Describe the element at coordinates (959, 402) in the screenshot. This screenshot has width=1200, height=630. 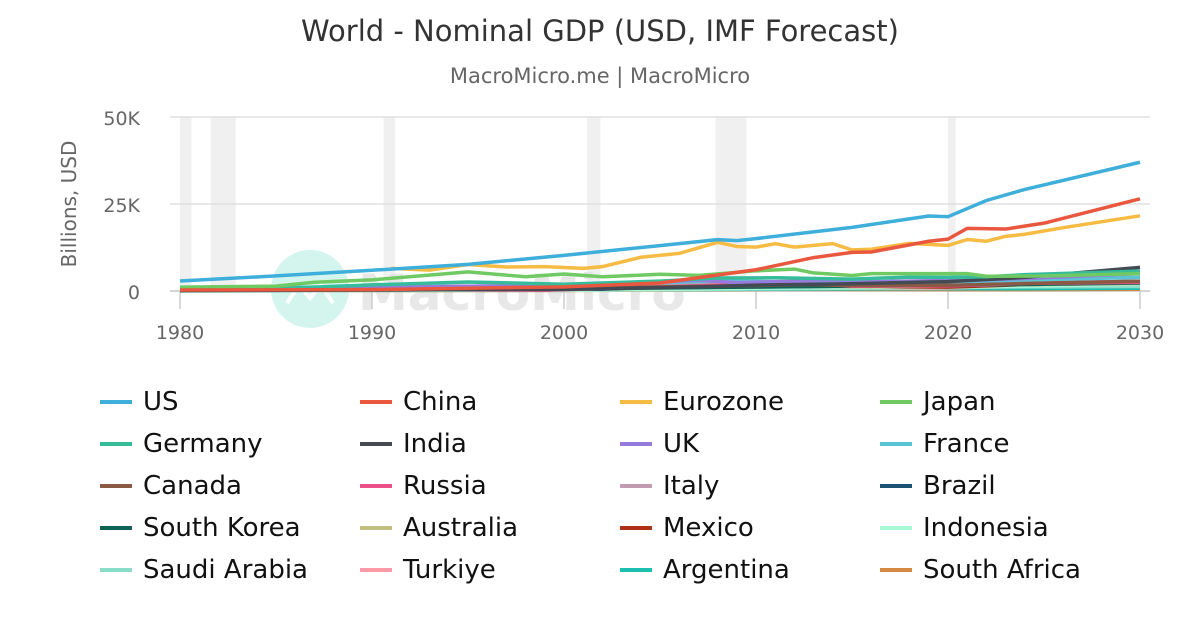
I see `legend-label: Japan` at that location.